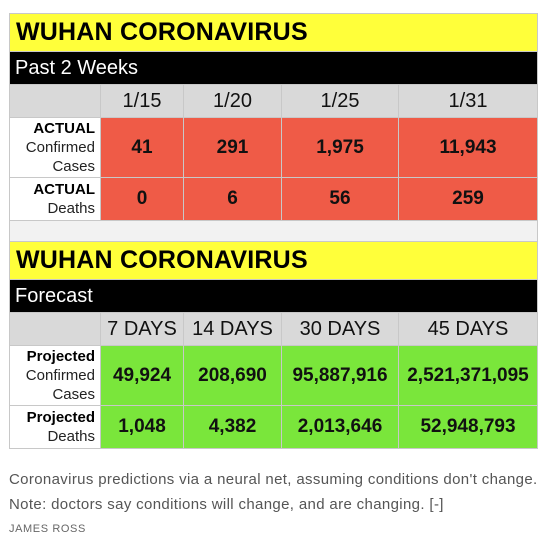 The width and height of the screenshot is (553, 542). What do you see at coordinates (142, 101) in the screenshot?
I see `date-header: 1/15` at bounding box center [142, 101].